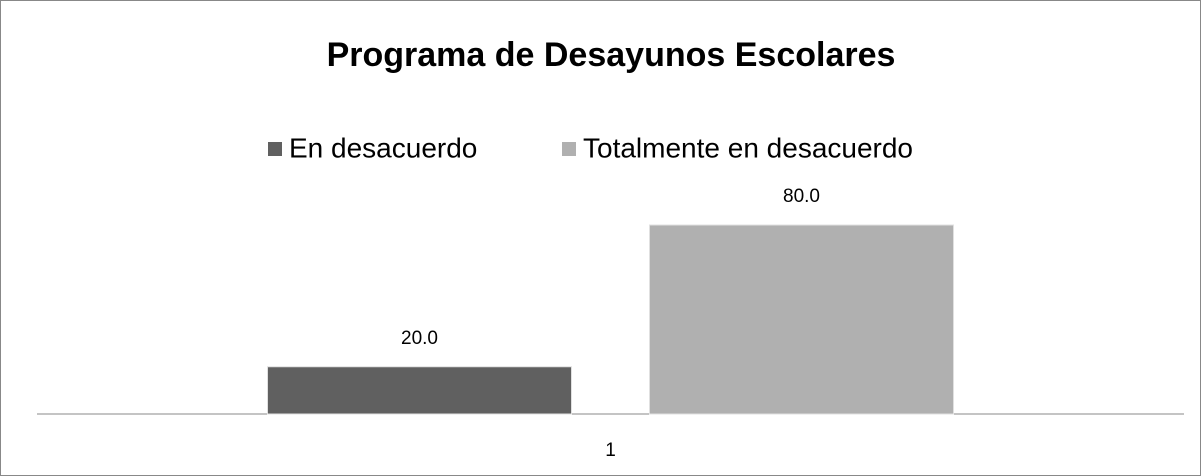 The height and width of the screenshot is (476, 1201). Describe the element at coordinates (801, 196) in the screenshot. I see `data-label: 80.0` at that location.